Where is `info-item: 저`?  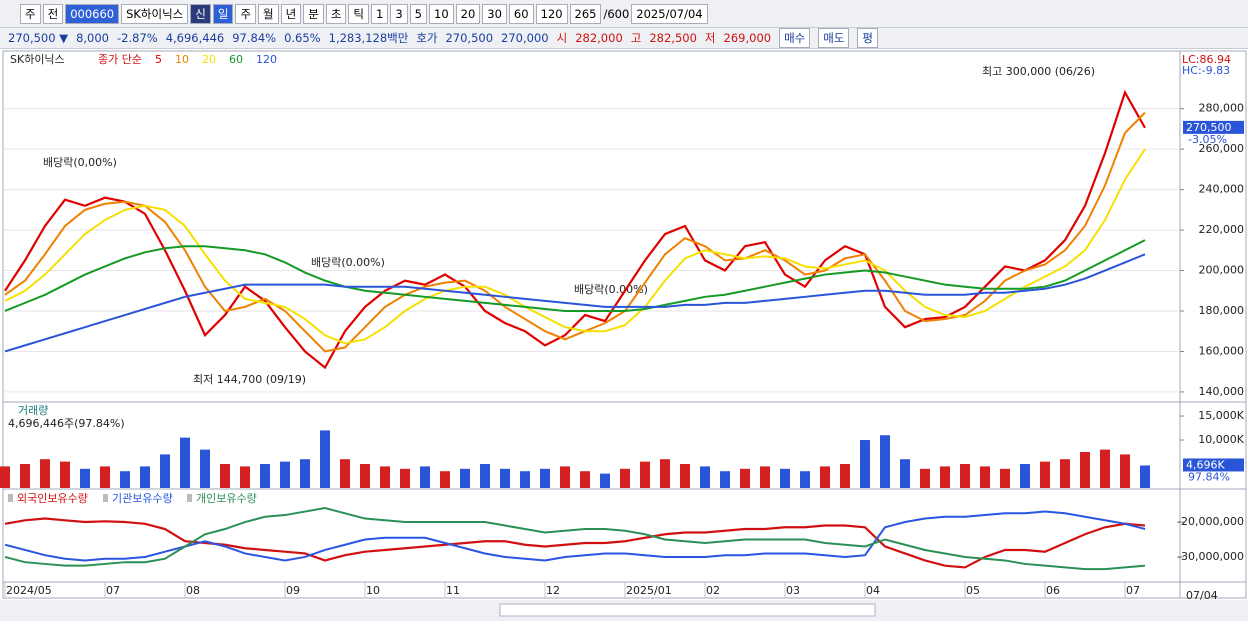 info-item: 저 is located at coordinates (710, 38).